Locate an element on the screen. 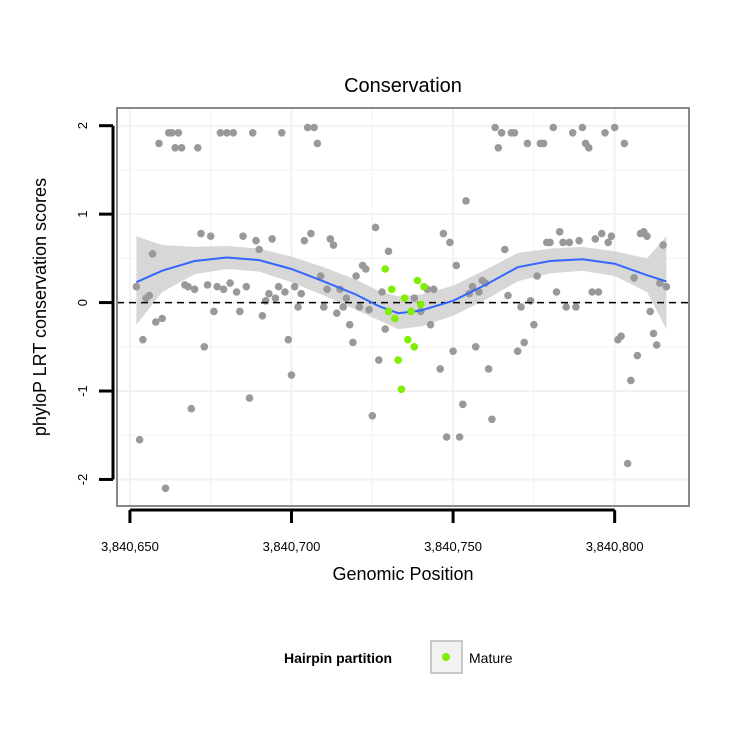  legend-label-mature: Mature is located at coordinates (491, 658).